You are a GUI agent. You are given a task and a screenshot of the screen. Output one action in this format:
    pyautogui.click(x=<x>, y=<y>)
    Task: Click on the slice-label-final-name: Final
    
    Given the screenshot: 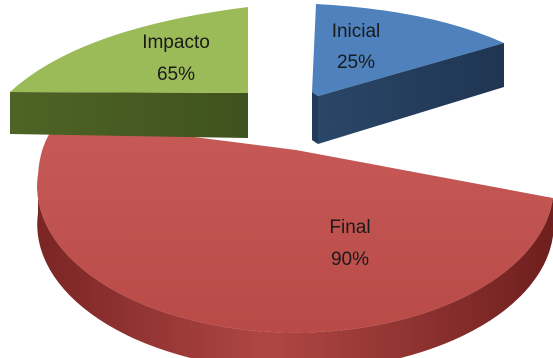 What is the action you would take?
    pyautogui.click(x=349, y=227)
    